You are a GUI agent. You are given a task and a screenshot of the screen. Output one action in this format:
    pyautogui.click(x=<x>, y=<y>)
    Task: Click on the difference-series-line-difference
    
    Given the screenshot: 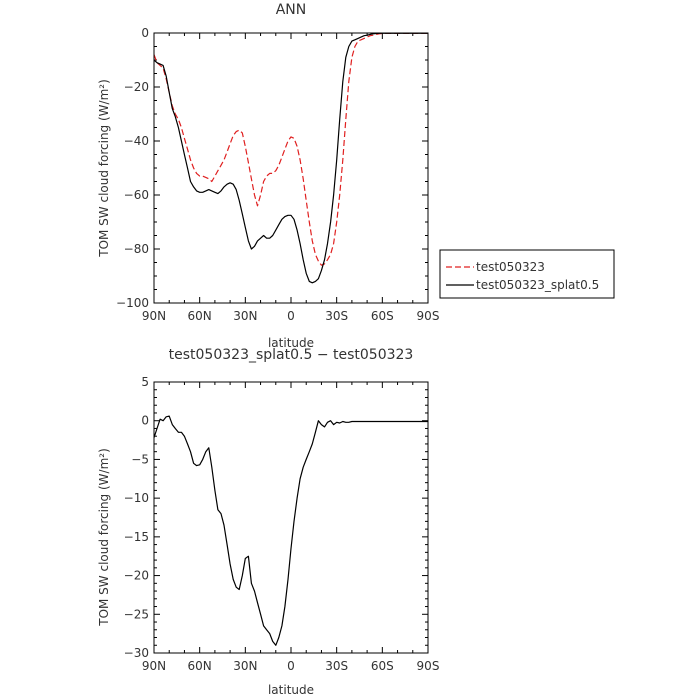 What is the action you would take?
    pyautogui.click(x=290, y=530)
    